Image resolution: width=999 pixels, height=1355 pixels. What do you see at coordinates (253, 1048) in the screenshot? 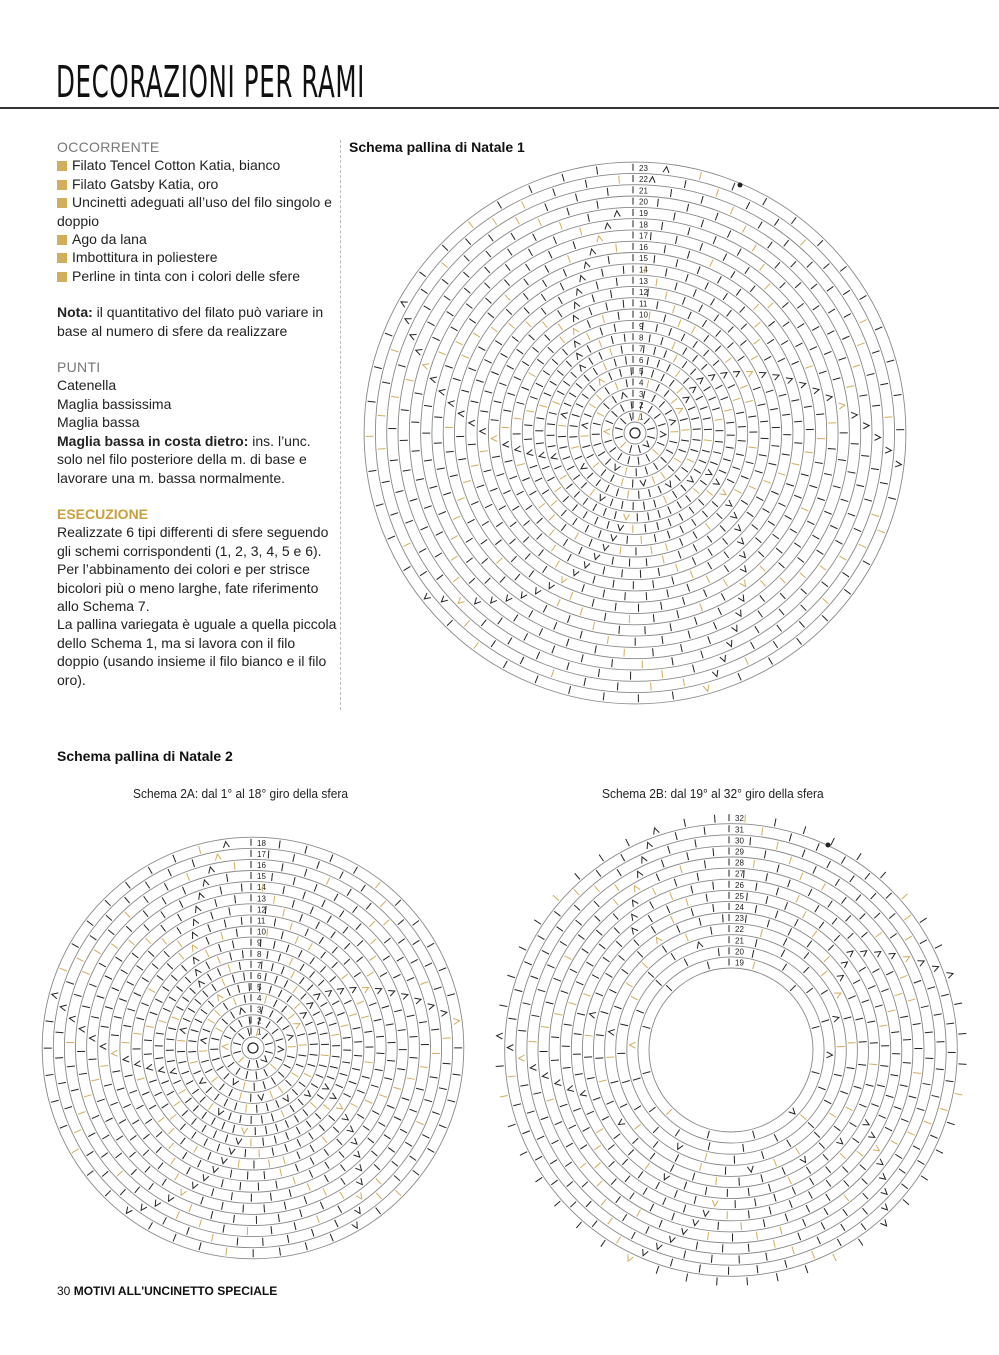
I see `round-circle` at bounding box center [253, 1048].